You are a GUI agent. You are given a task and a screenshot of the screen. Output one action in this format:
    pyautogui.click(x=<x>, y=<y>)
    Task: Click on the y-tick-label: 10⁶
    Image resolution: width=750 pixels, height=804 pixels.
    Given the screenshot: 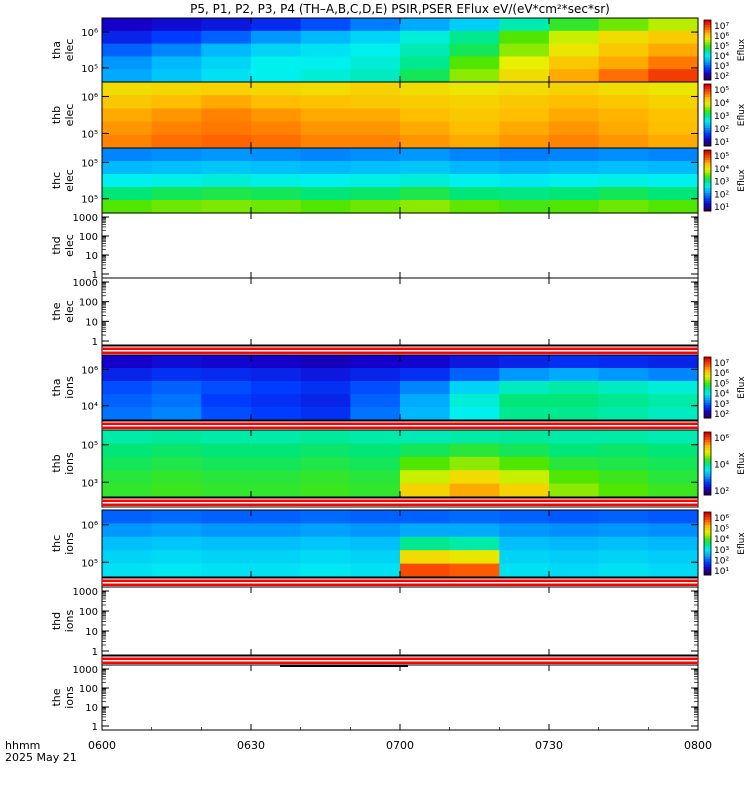 What is the action you would take?
    pyautogui.click(x=89, y=98)
    